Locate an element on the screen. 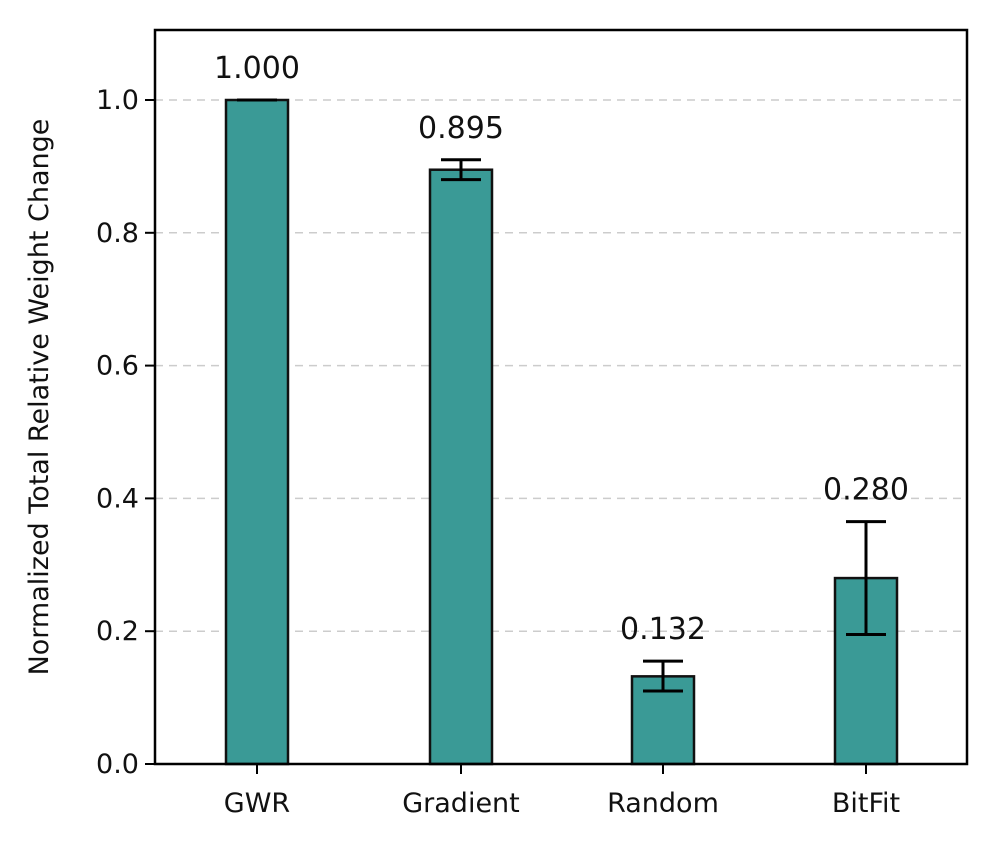 The width and height of the screenshot is (996, 849). y-tick-label: 0.4 is located at coordinates (117, 498).